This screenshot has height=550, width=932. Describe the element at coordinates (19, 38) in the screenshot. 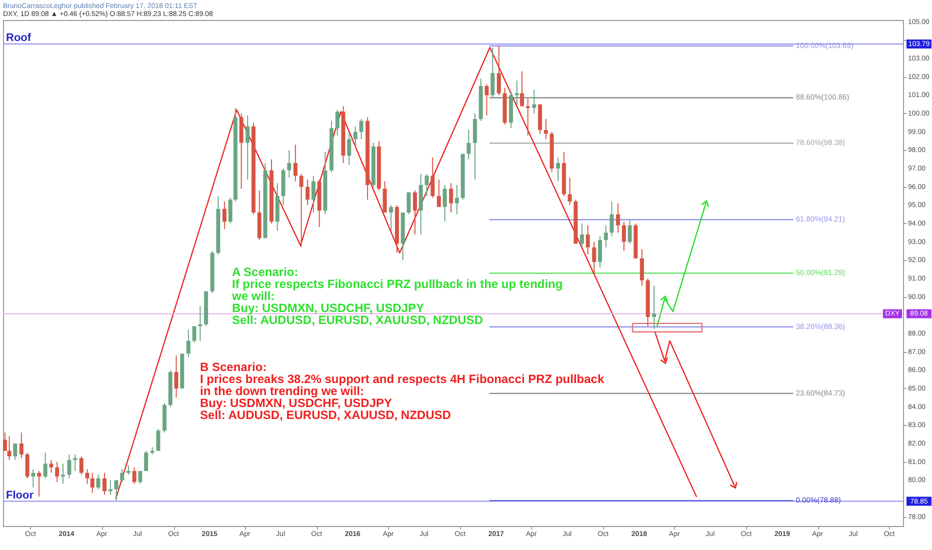

I see `ref-line-label: Roof` at that location.